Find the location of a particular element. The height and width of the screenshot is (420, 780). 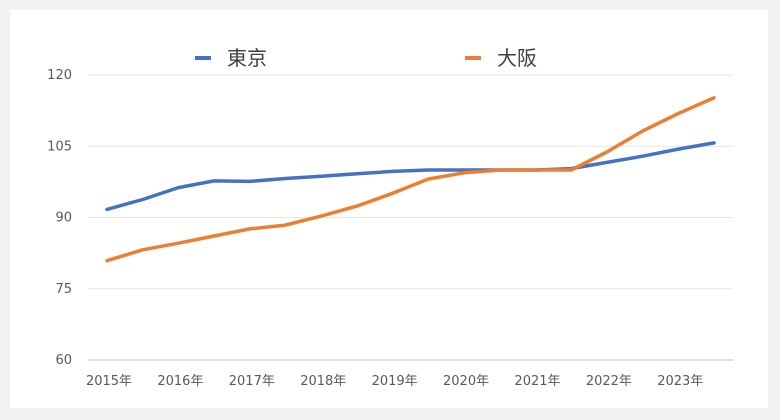

legend-label: 東京 is located at coordinates (247, 58).